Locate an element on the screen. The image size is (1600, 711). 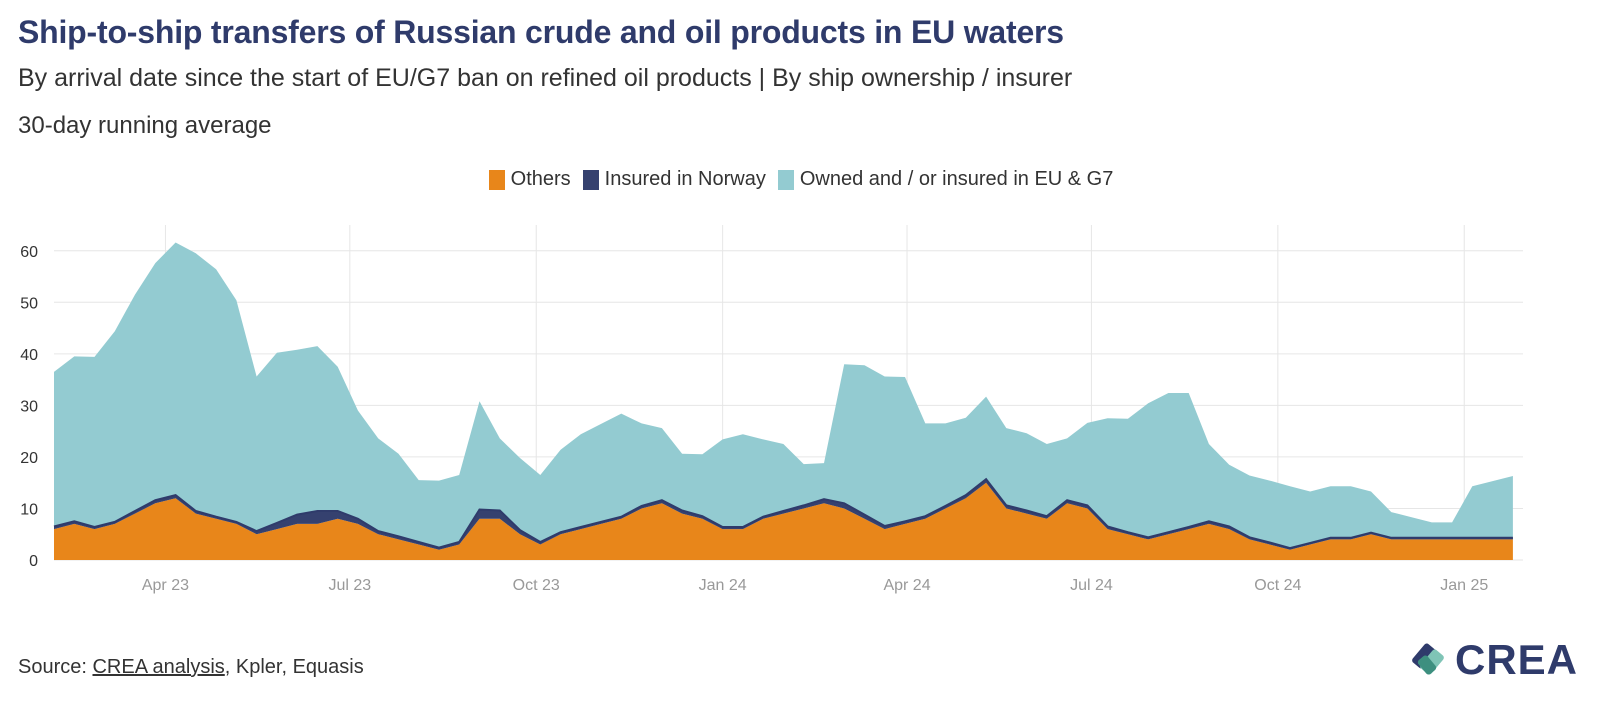
legend-label-others: Others is located at coordinates (540, 179).